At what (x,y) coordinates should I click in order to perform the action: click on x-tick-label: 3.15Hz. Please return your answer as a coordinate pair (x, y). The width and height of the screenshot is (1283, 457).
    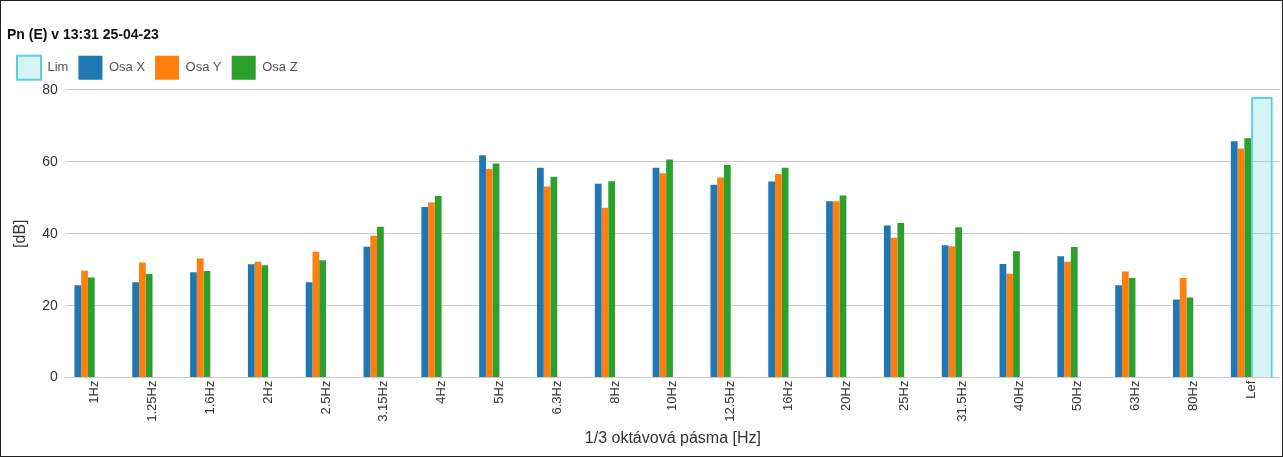
    Looking at the image, I should click on (383, 401).